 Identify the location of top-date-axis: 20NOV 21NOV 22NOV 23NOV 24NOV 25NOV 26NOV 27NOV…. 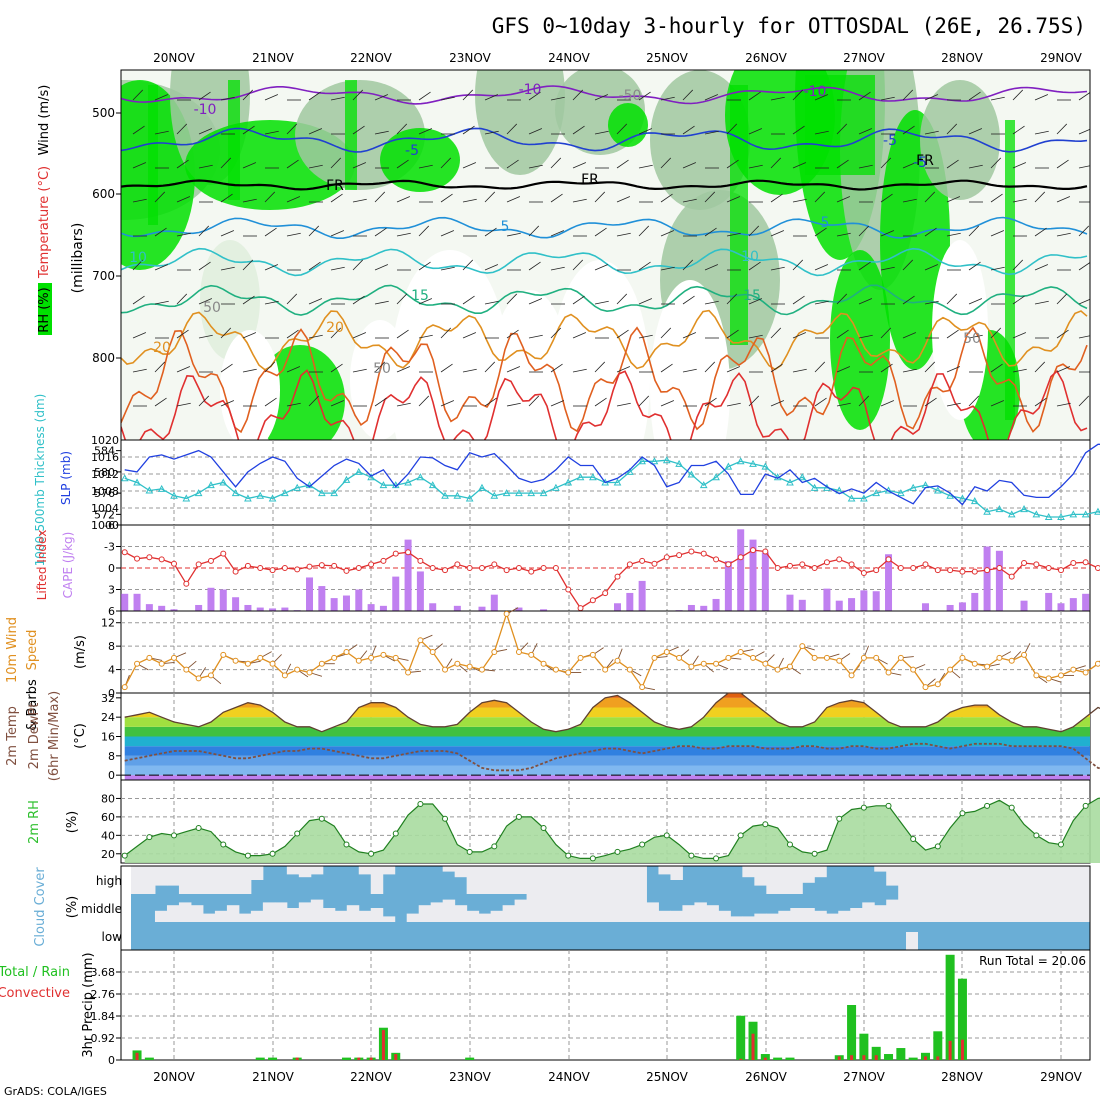
(617, 58).